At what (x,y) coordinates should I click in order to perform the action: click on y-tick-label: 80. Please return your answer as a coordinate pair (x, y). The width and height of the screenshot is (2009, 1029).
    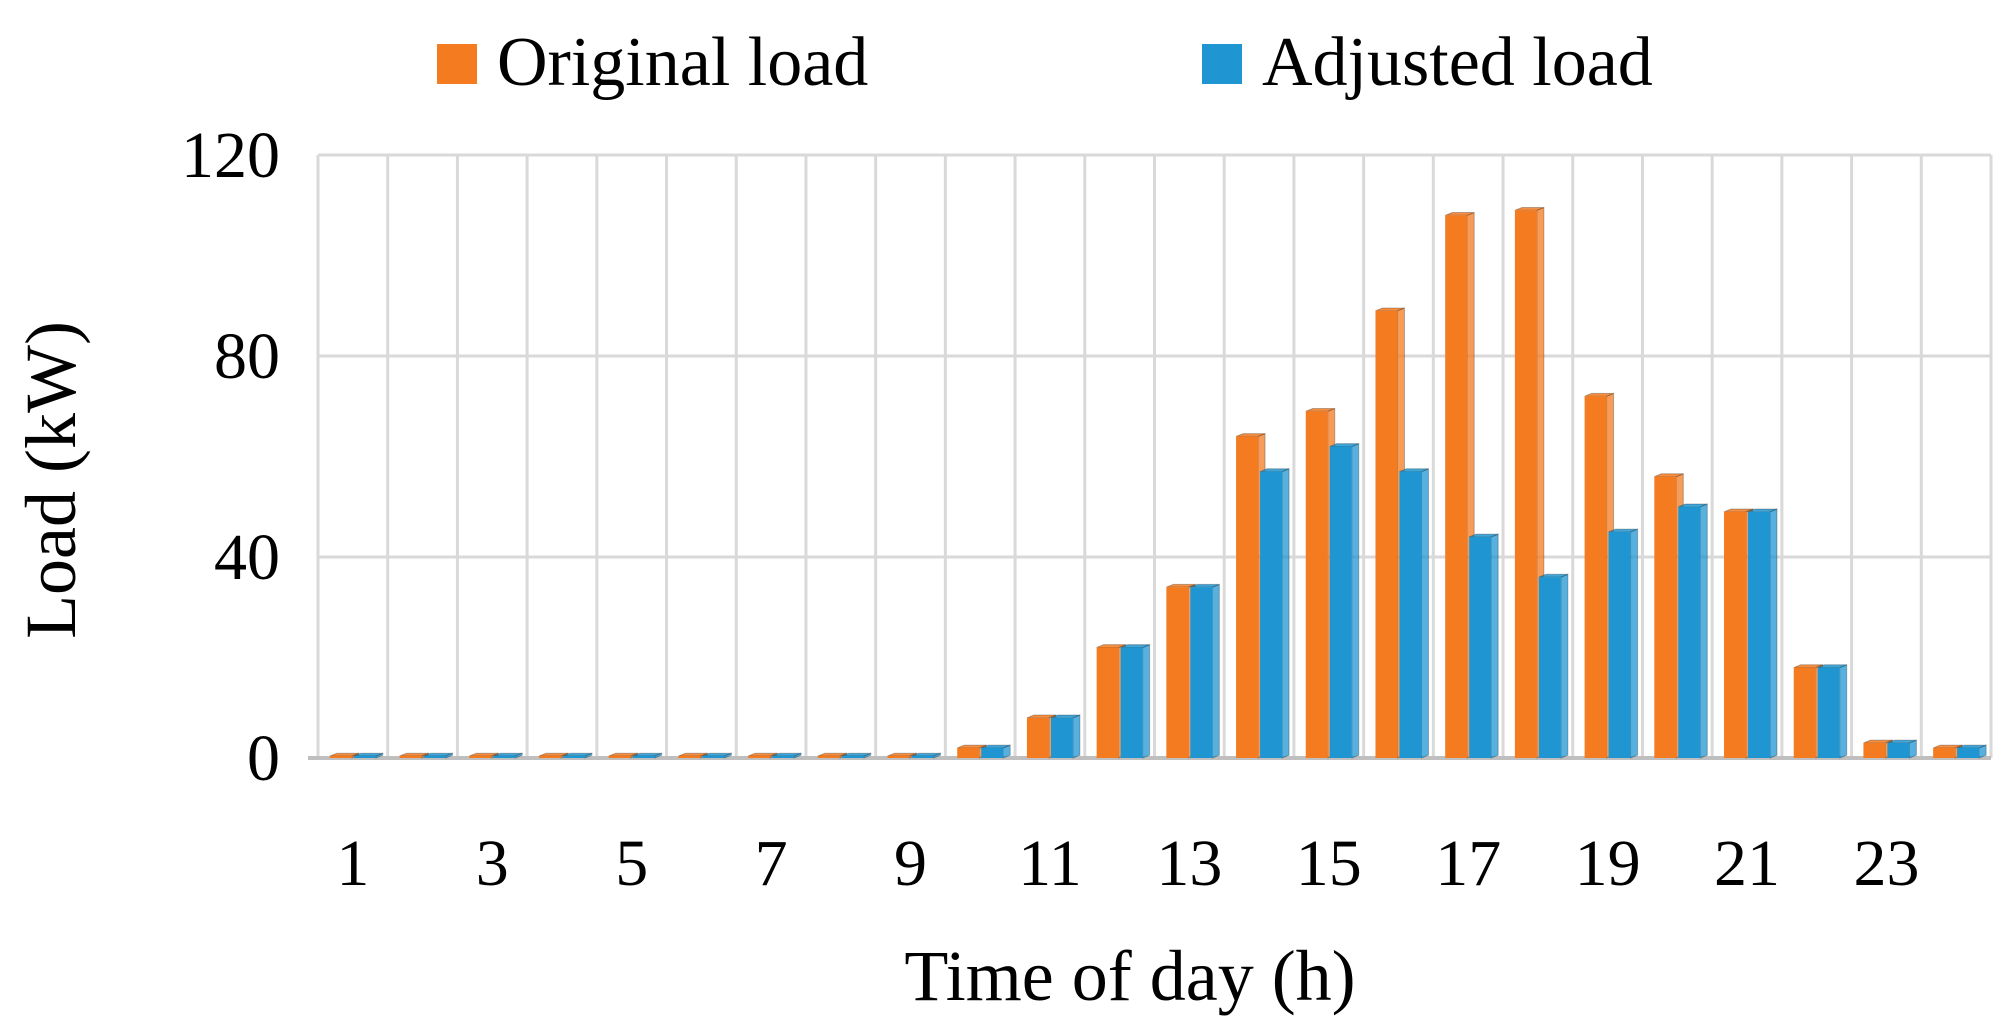
    Looking at the image, I should click on (247, 356).